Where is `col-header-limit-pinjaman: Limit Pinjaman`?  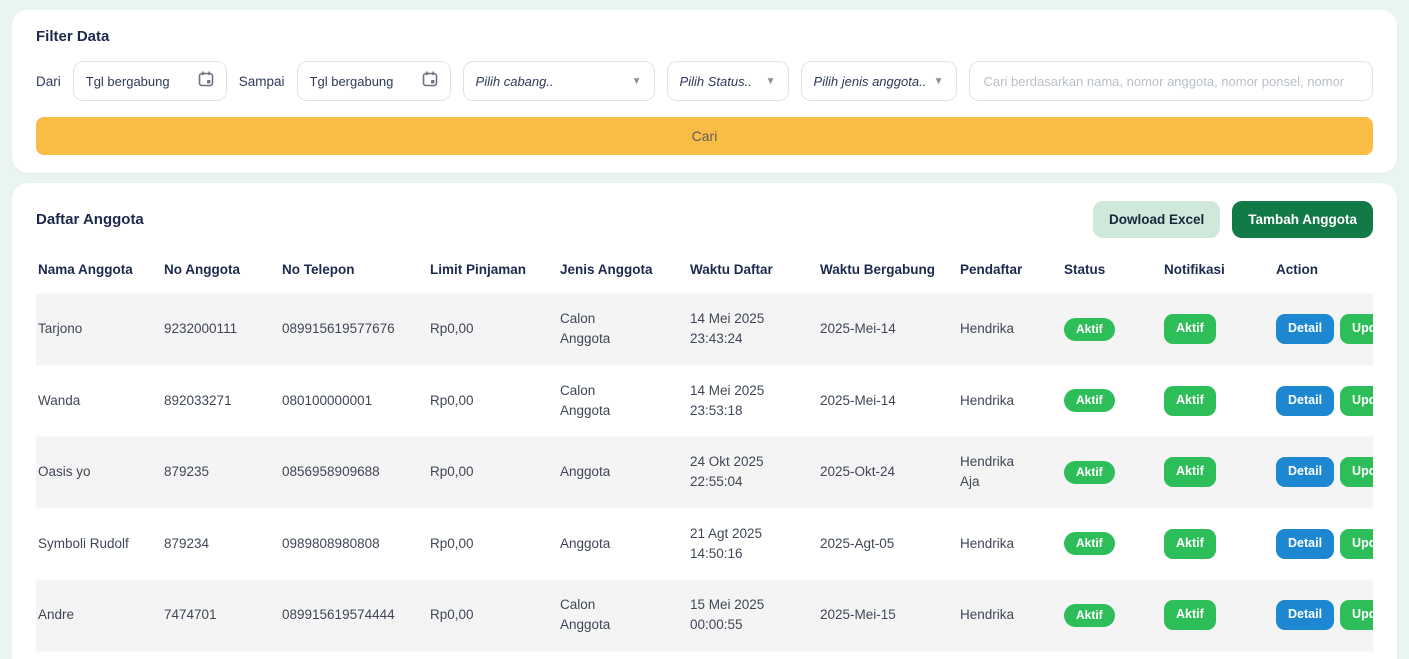 col-header-limit-pinjaman: Limit Pinjaman is located at coordinates (478, 269).